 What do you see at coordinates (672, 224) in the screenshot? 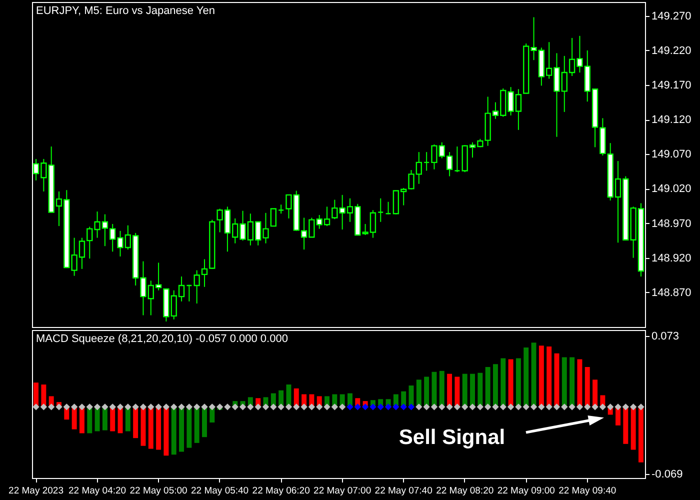
I see `y-tick-label: 148.970` at bounding box center [672, 224].